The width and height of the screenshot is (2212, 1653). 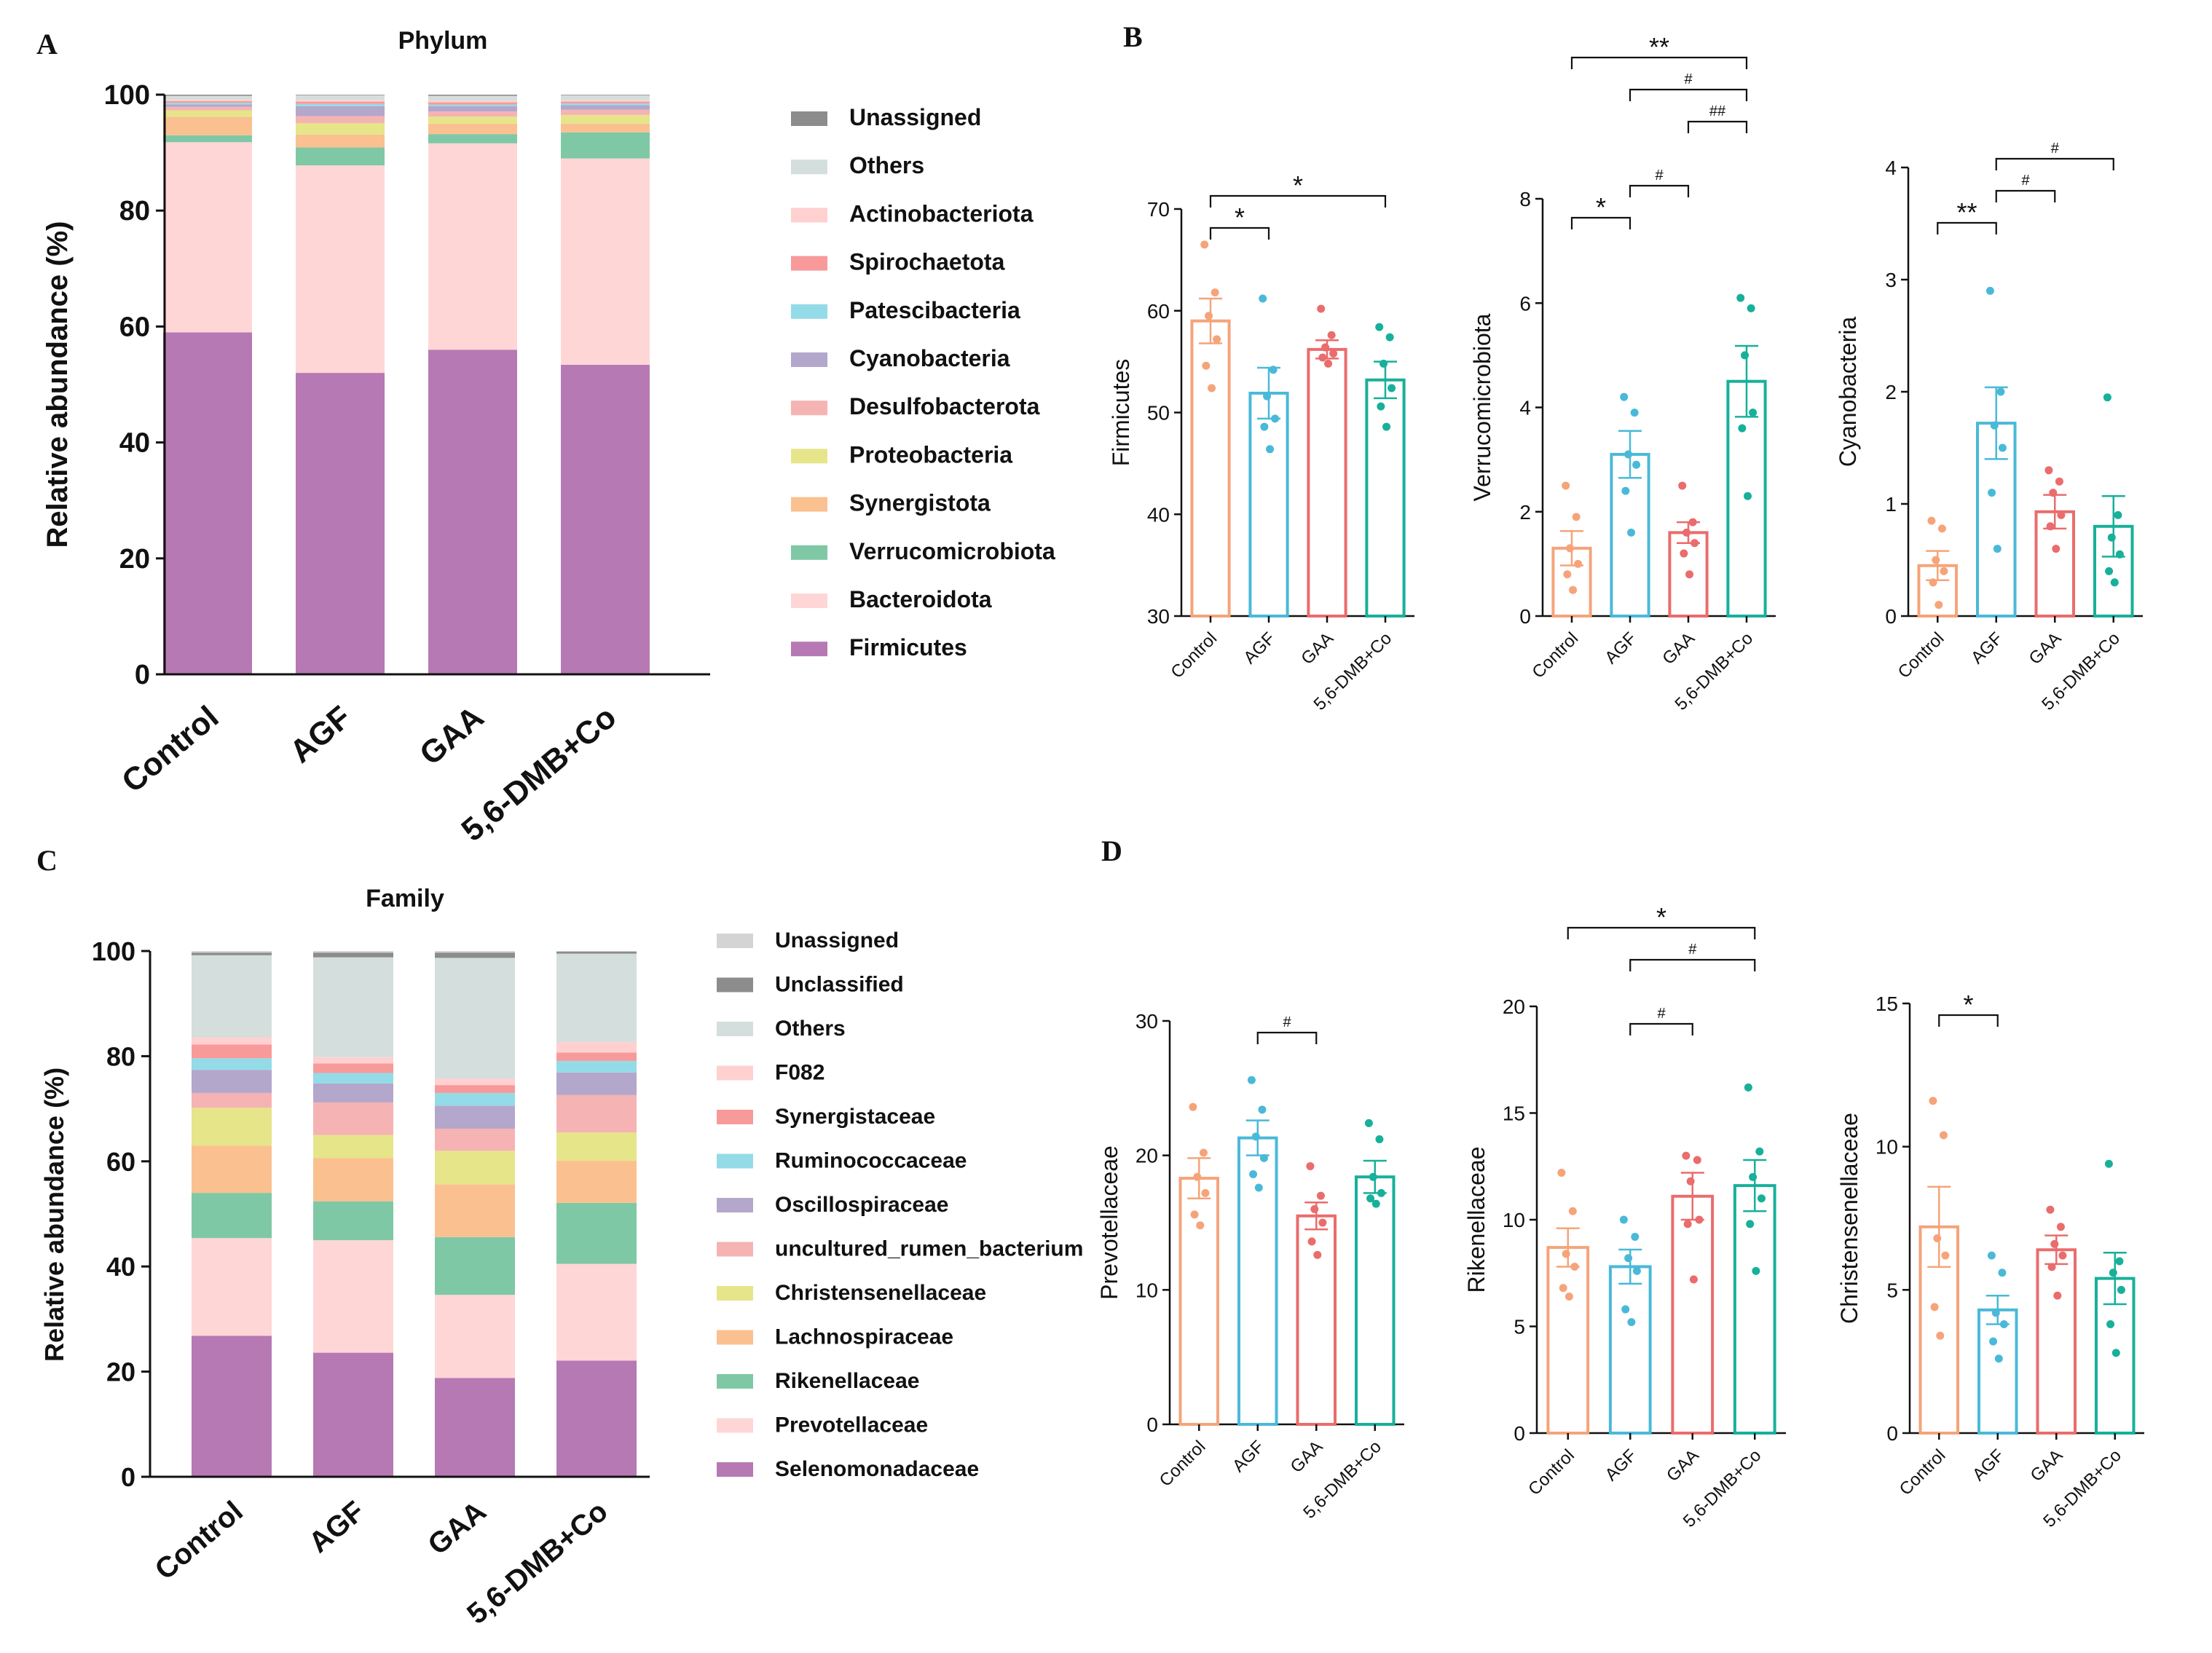 What do you see at coordinates (810, 1029) in the screenshot?
I see `legend-label: Others` at bounding box center [810, 1029].